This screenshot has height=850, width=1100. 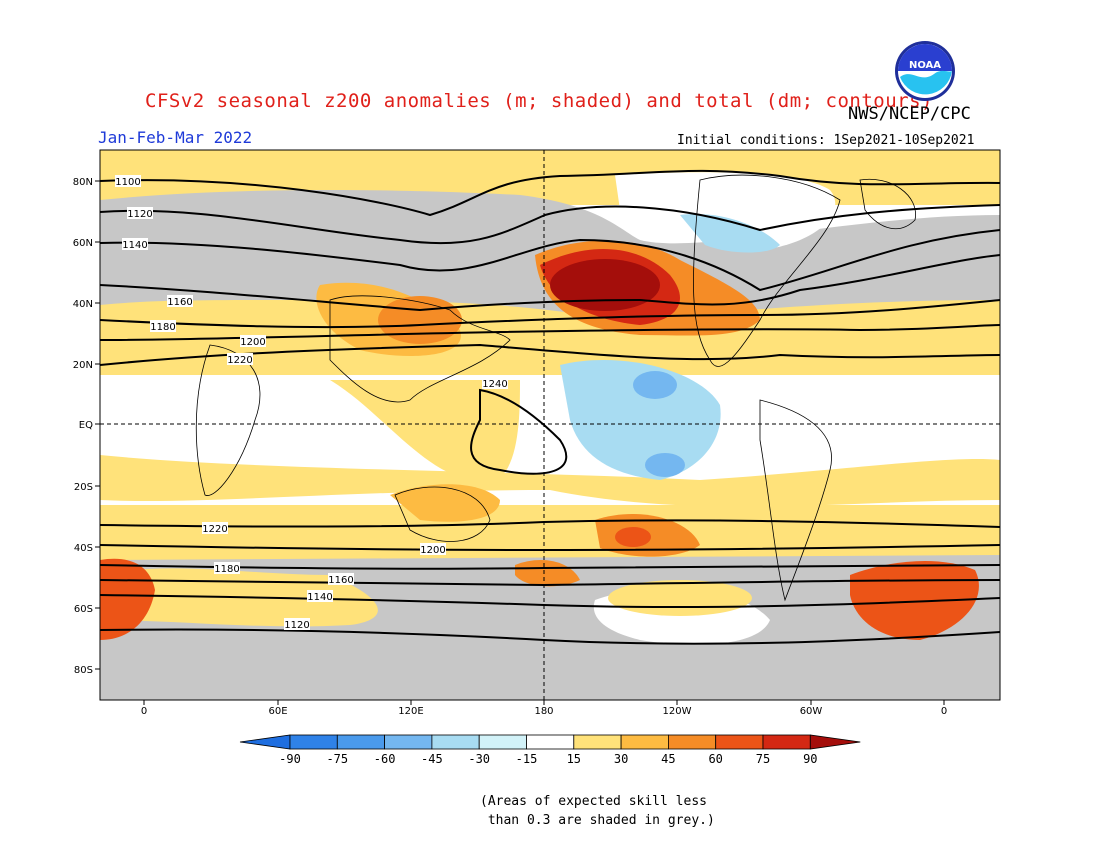 I want to click on contour-1140-south, so click(x=550, y=601).